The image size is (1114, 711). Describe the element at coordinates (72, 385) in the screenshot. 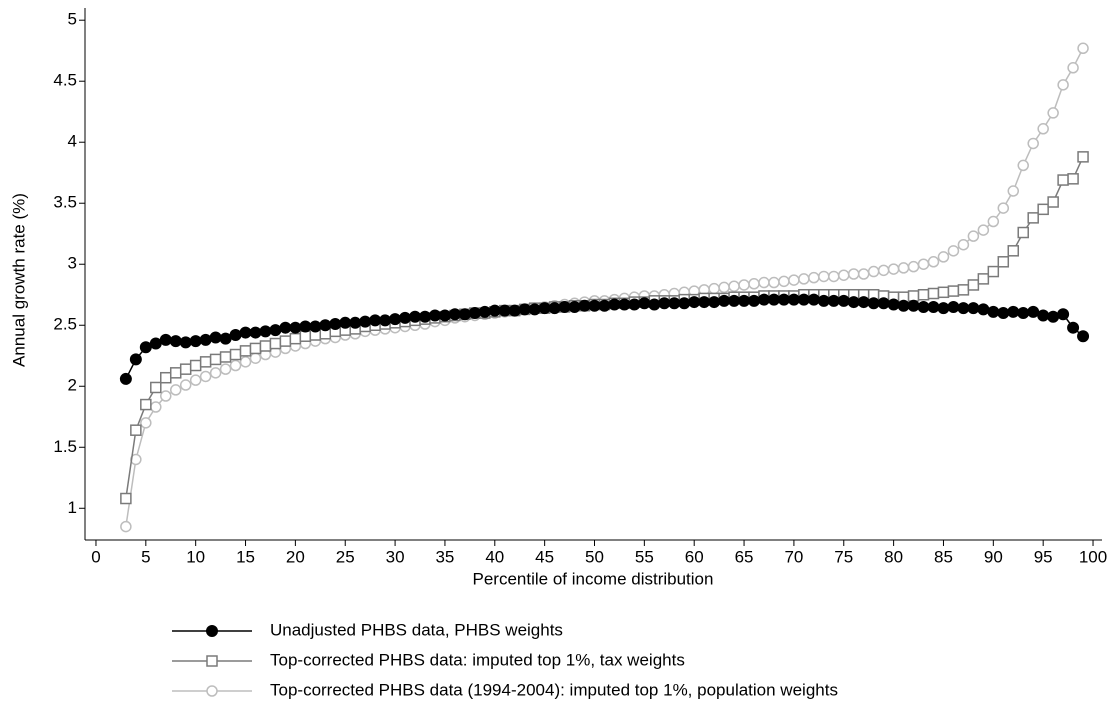

I see `y-tick-label: 2` at that location.